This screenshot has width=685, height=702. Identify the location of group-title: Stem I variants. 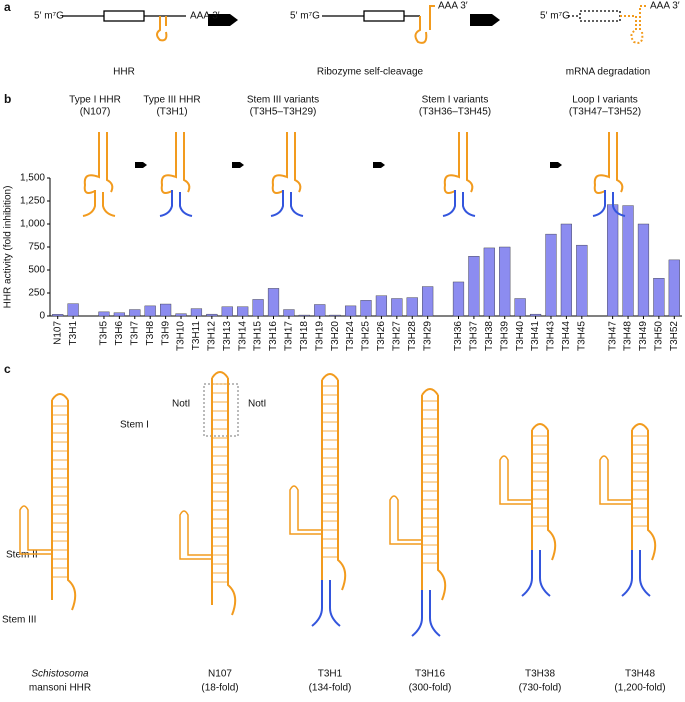
(455, 100).